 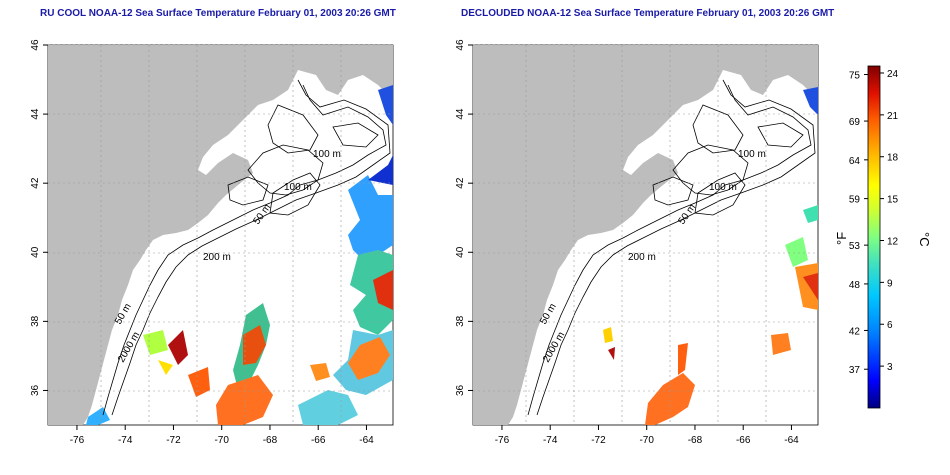 What do you see at coordinates (924, 239) in the screenshot?
I see `colorbar-celsius-label: °C` at bounding box center [924, 239].